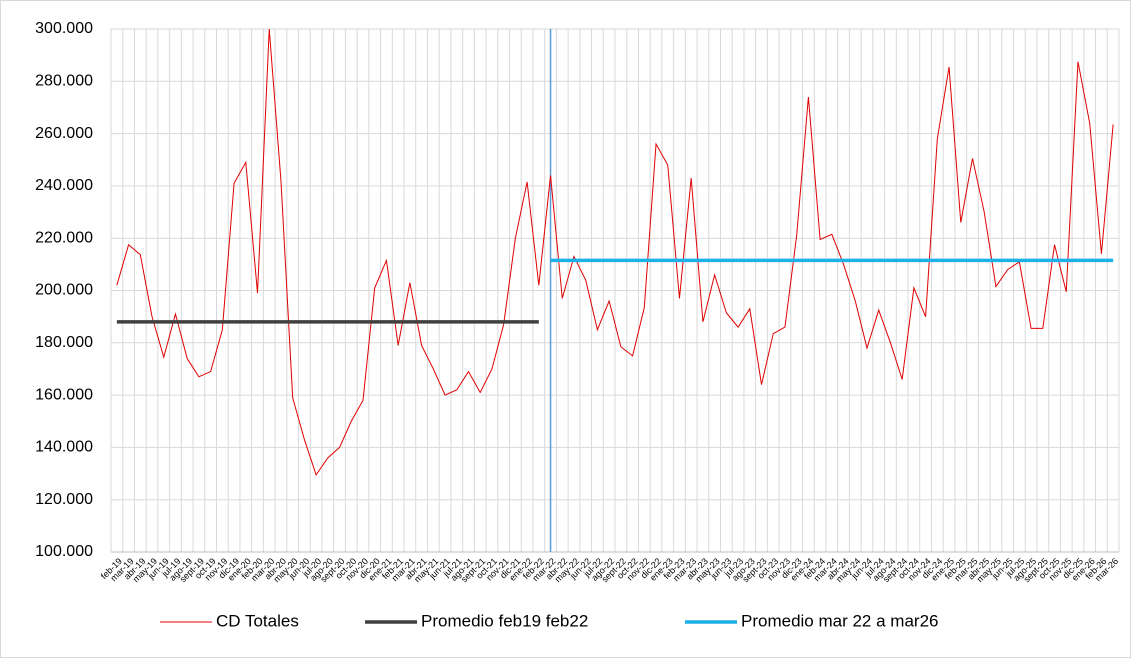 The image size is (1131, 658). Describe the element at coordinates (64, 237) in the screenshot. I see `y-tick-label: 220.000` at that location.